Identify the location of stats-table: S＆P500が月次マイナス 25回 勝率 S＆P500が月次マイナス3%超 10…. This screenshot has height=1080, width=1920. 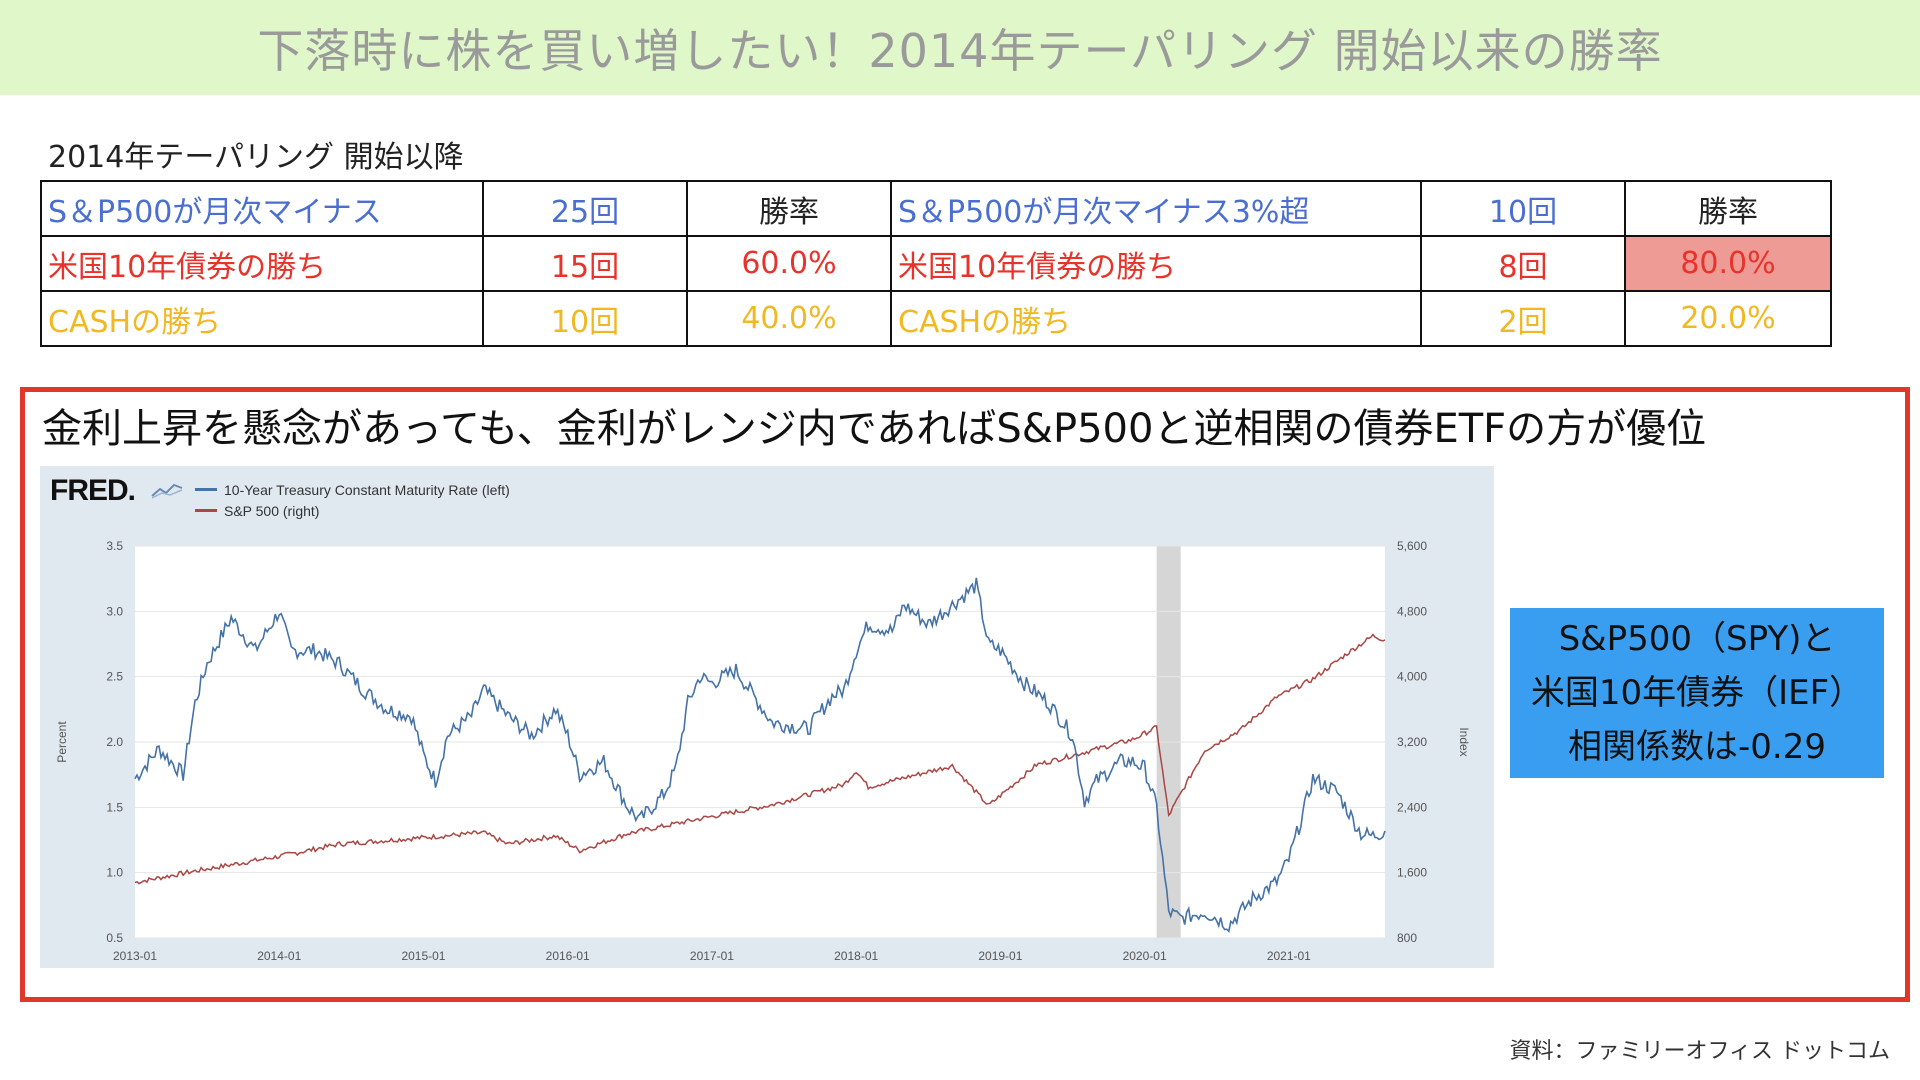
(936, 263).